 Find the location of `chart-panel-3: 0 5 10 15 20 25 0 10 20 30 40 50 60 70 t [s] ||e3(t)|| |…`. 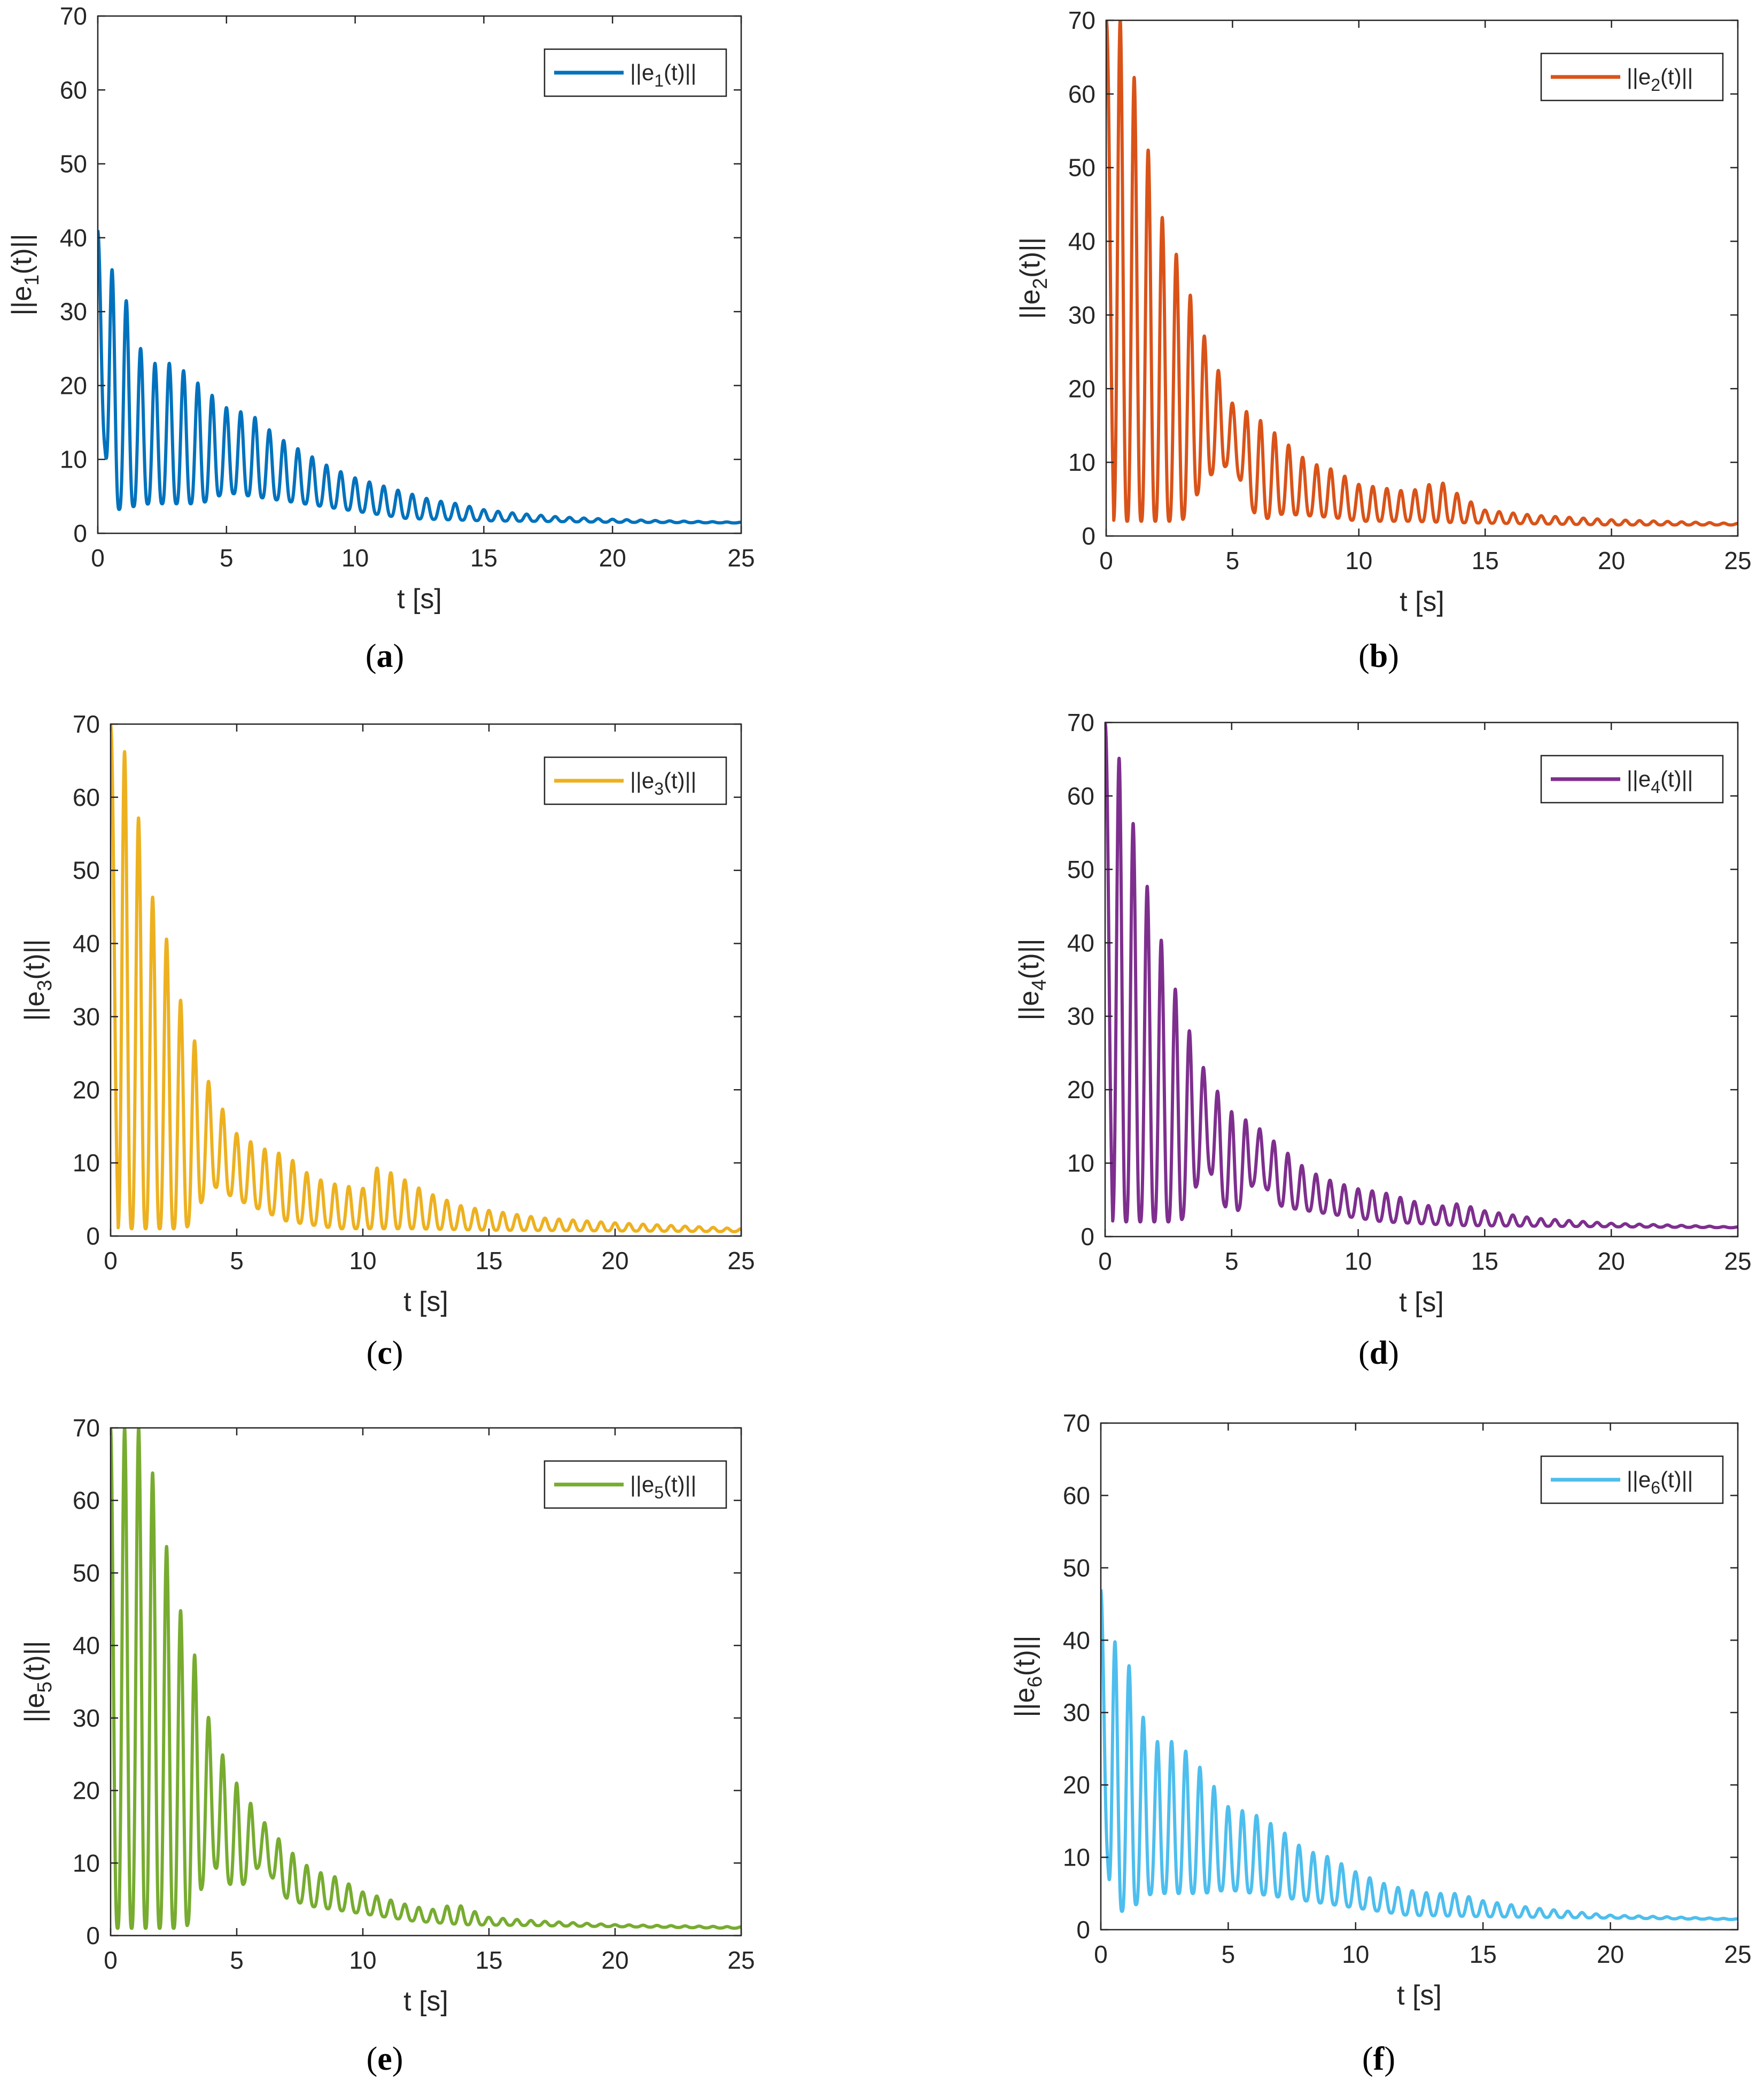

chart-panel-3: 0 5 10 15 20 25 0 10 20 30 40 50 60 70 t [s] ||e3(t)|| |… is located at coordinates (387, 1013).